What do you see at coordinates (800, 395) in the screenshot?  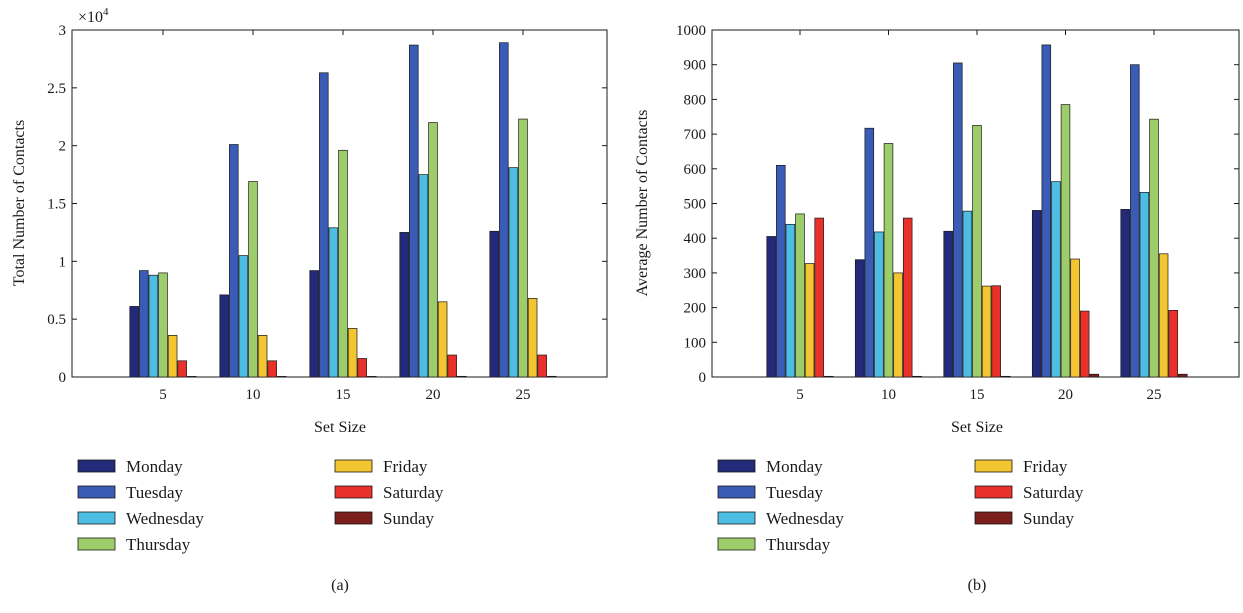 I see `x-tick-label: 5` at bounding box center [800, 395].